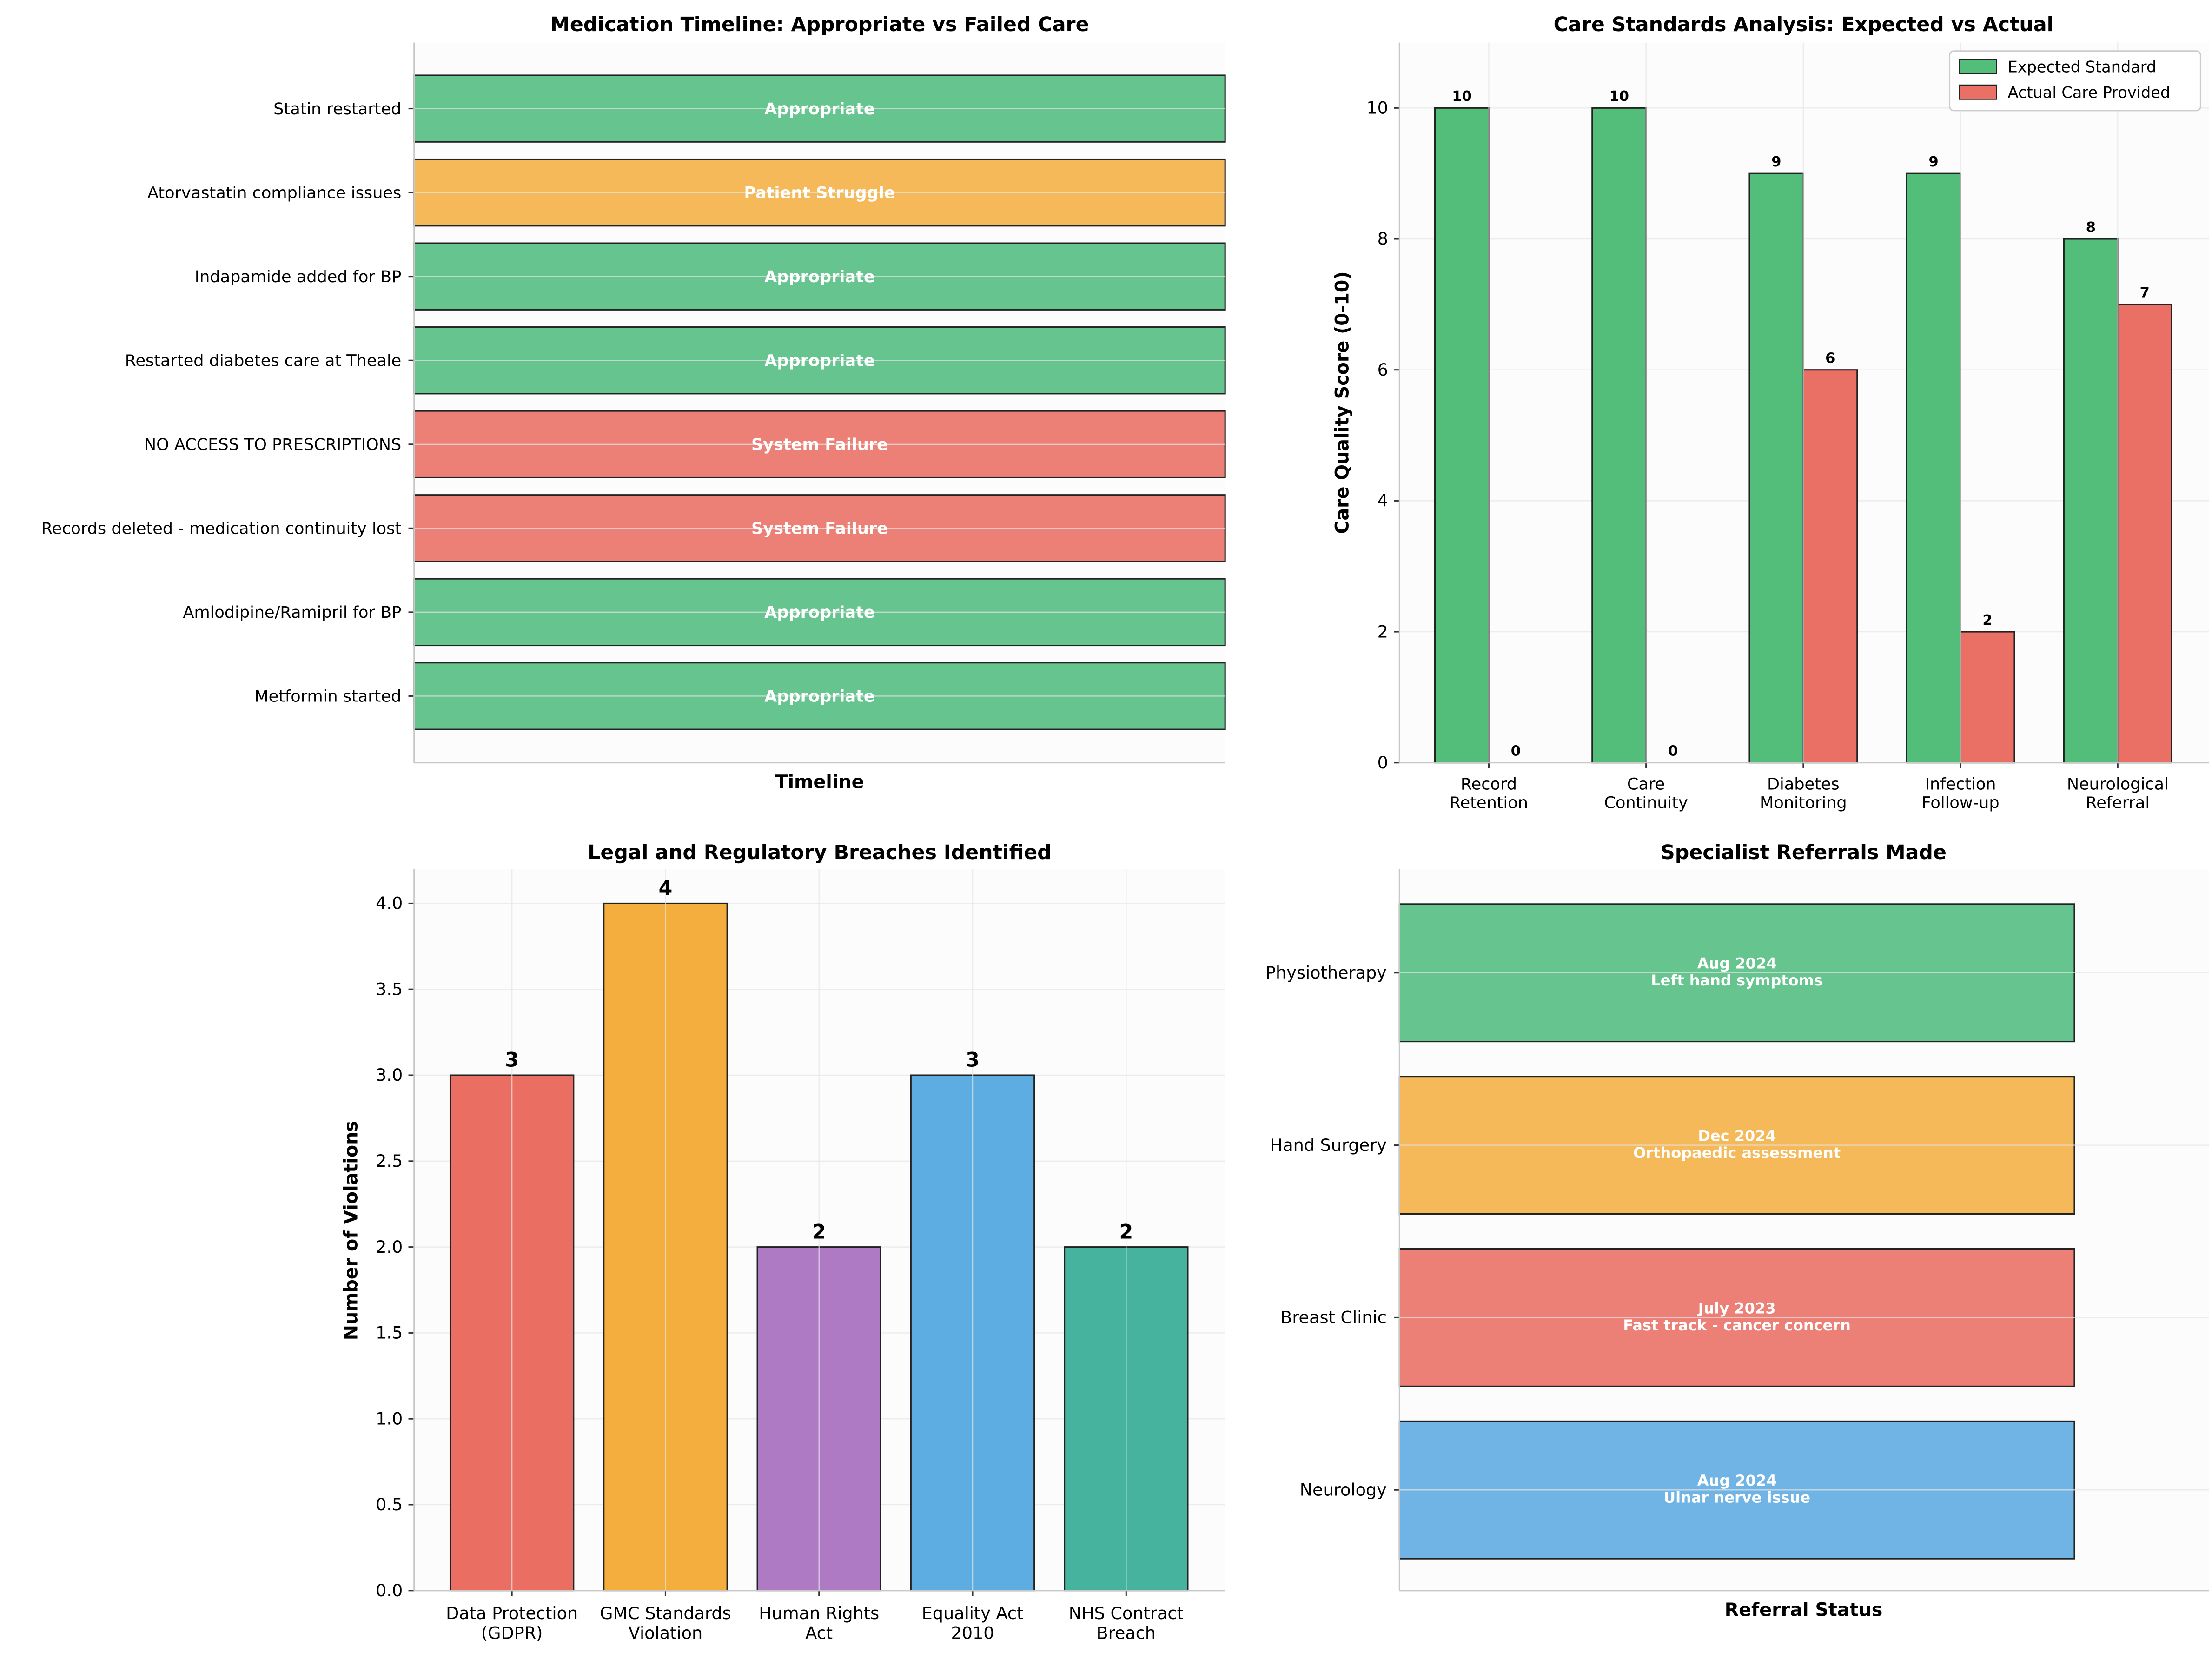 Image resolution: width=2212 pixels, height=1653 pixels. Describe the element at coordinates (1489, 794) in the screenshot. I see `x-tick-label: Record Retention` at that location.